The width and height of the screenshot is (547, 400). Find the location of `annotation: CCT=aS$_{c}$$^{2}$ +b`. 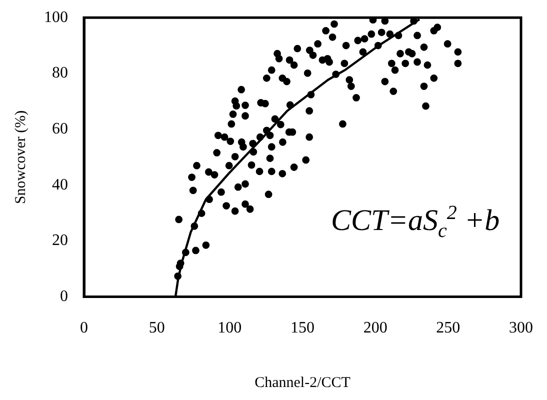

annotation: CCT=aS$_{c}$$^{2}$ +b is located at coordinates (415, 222).